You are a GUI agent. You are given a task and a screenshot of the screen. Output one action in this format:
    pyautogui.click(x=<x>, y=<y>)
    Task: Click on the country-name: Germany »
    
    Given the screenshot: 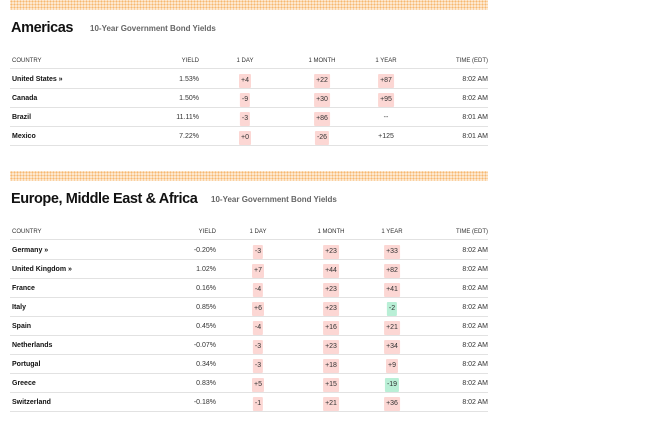 What is the action you would take?
    pyautogui.click(x=30, y=250)
    